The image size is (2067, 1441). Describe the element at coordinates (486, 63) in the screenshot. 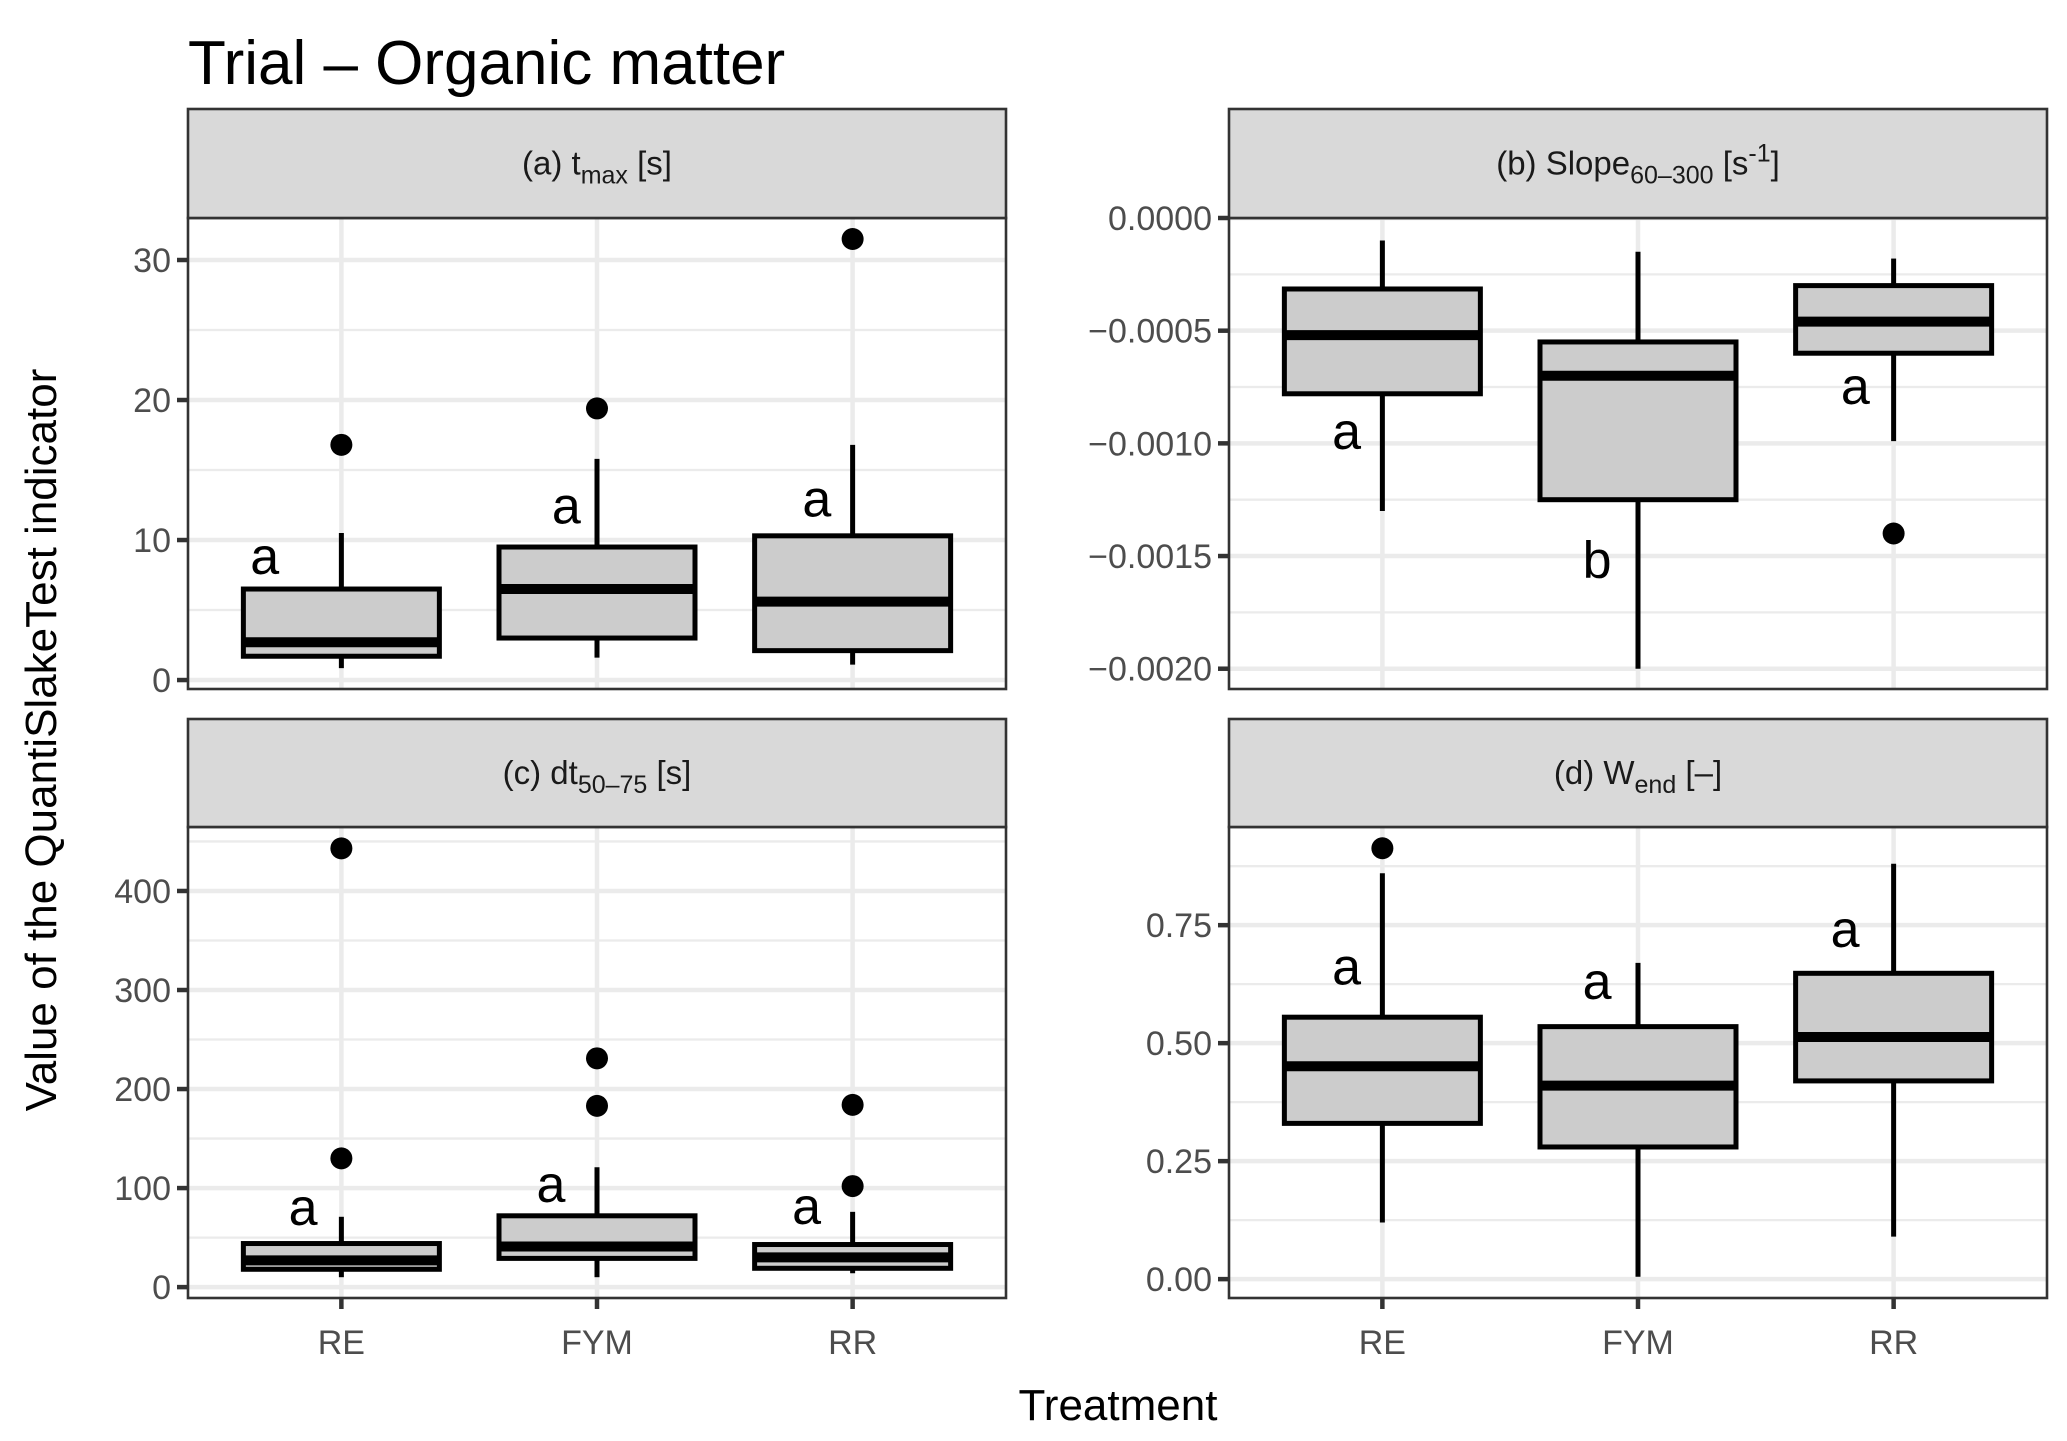

I see `chart-title: Trial – Organic matter` at that location.